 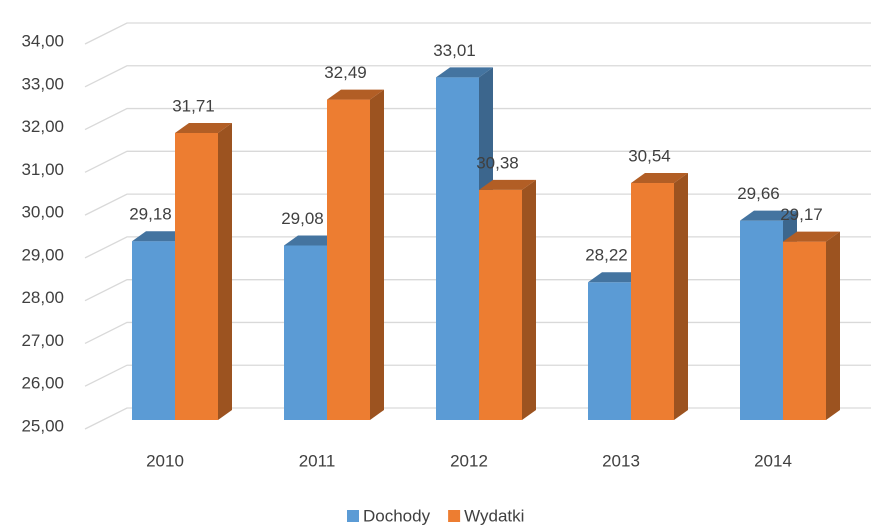 What do you see at coordinates (649, 155) in the screenshot?
I see `data-label: 30,54` at bounding box center [649, 155].